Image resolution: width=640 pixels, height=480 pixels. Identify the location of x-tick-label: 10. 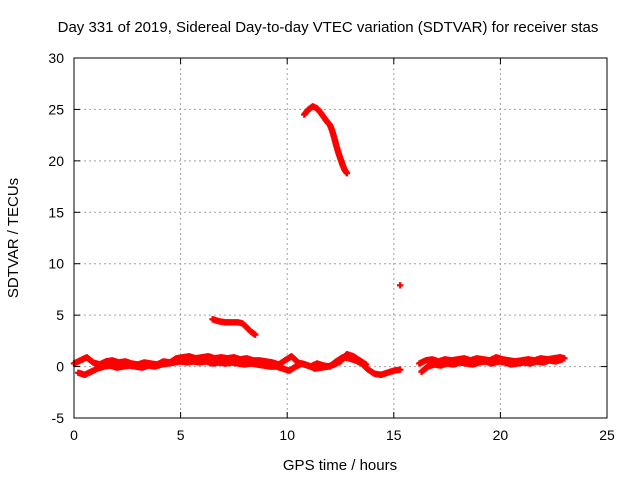
(287, 435).